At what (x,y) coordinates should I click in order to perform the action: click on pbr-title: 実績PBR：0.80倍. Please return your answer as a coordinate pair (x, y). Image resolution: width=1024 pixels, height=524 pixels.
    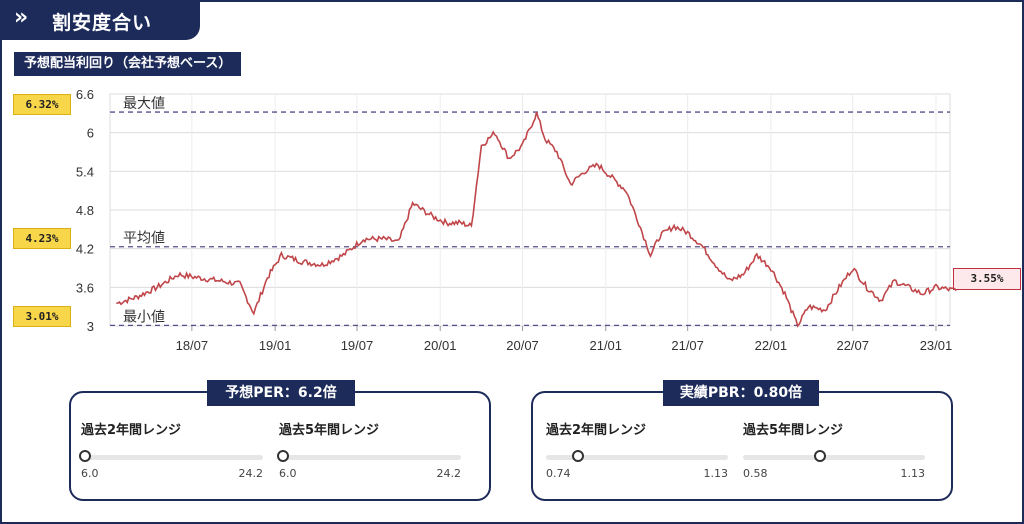
    Looking at the image, I should click on (741, 393).